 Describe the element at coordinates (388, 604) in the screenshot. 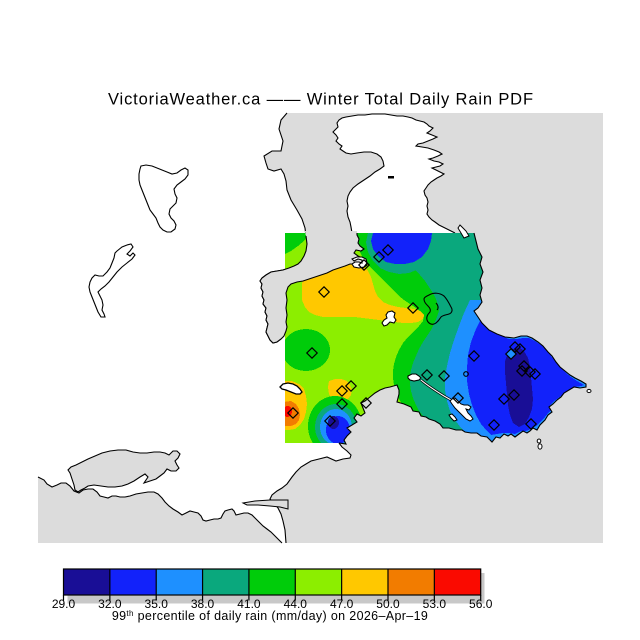

I see `svg-text: 50.0` at that location.